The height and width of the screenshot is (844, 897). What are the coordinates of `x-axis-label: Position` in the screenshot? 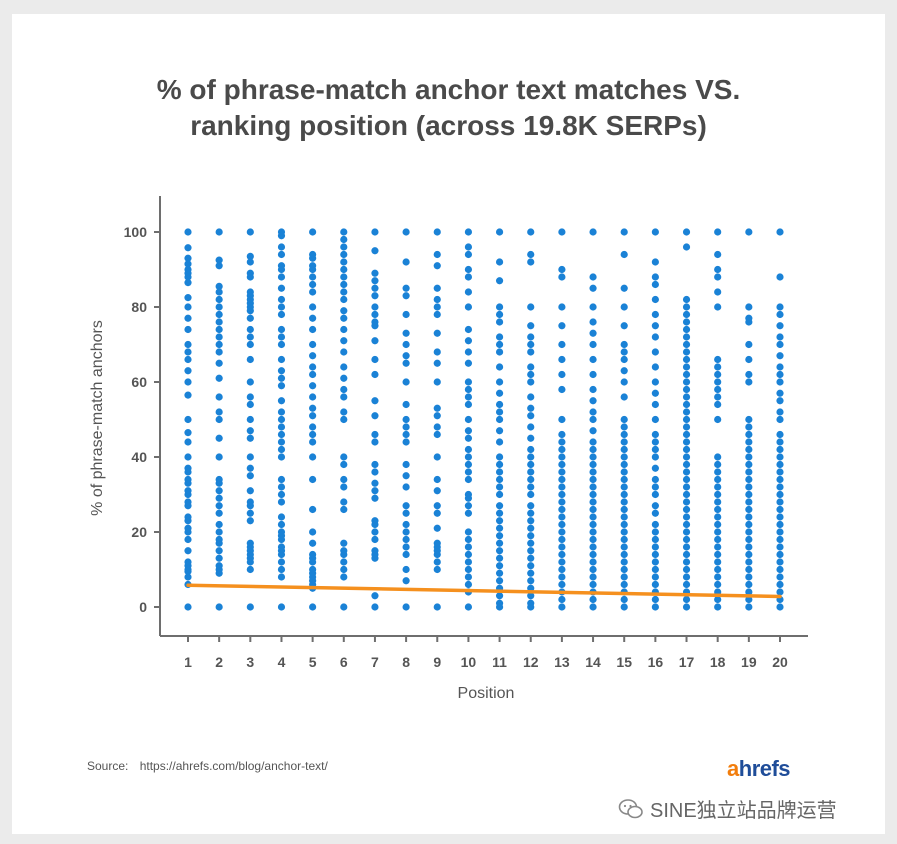 It's located at (486, 693).